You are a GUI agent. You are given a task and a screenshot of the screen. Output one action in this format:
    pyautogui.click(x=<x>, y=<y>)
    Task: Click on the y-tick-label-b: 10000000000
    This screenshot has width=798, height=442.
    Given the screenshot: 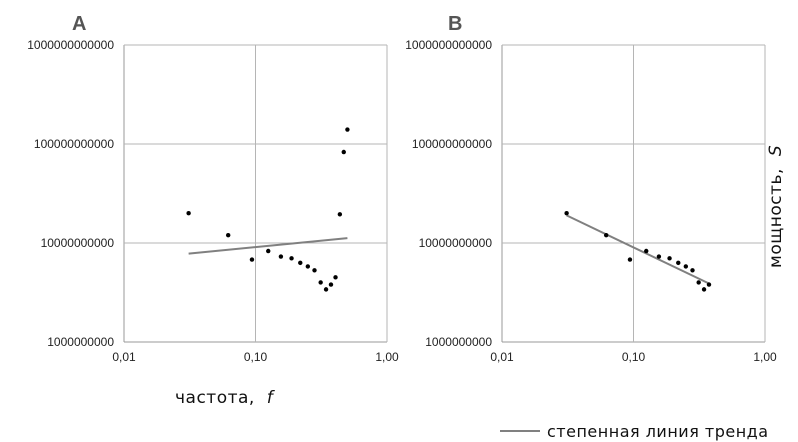 What is the action you would take?
    pyautogui.click(x=456, y=243)
    